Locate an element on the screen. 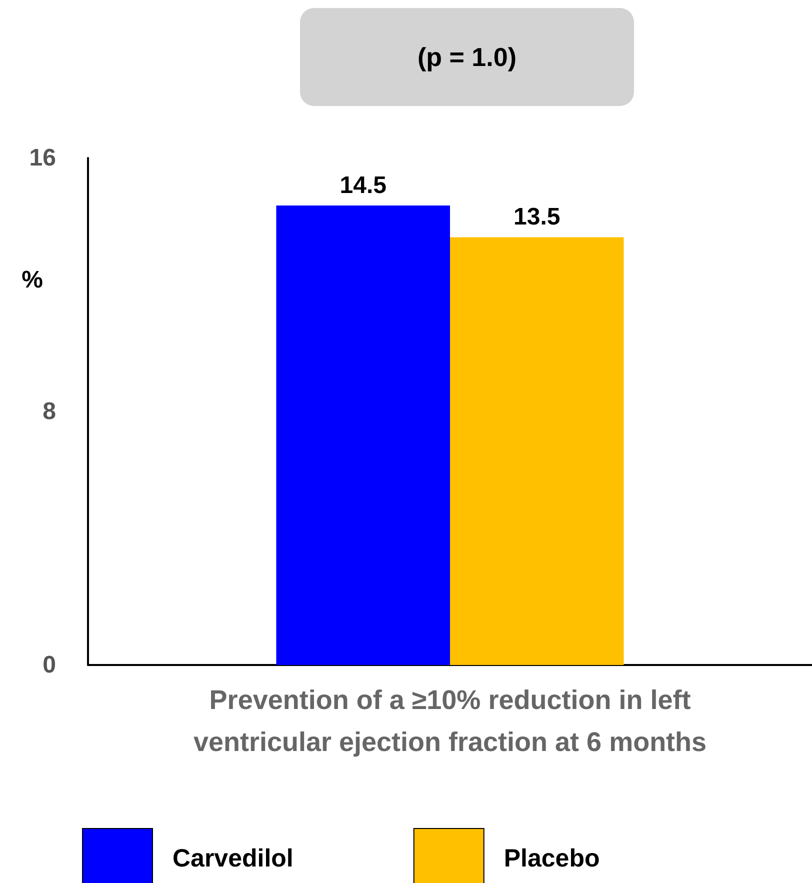  text: (p = 1.0) is located at coordinates (467, 57).